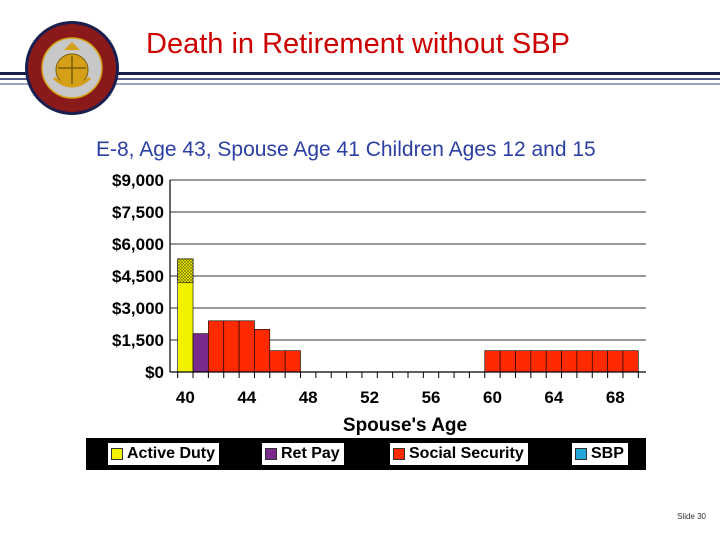 The width and height of the screenshot is (720, 540). Describe the element at coordinates (138, 308) in the screenshot. I see `y-tick-label: $3,000` at that location.